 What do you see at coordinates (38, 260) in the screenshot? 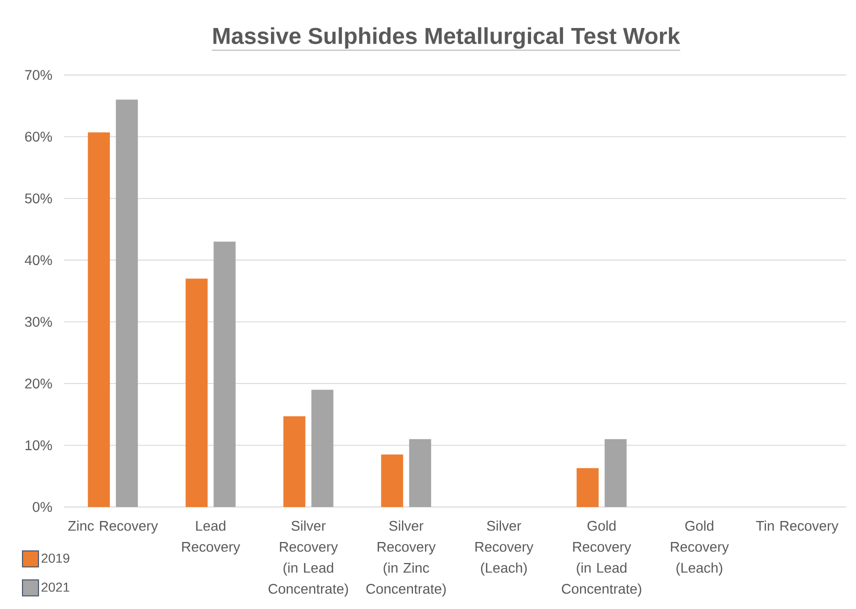
I see `y-tick-label: 40%` at bounding box center [38, 260].